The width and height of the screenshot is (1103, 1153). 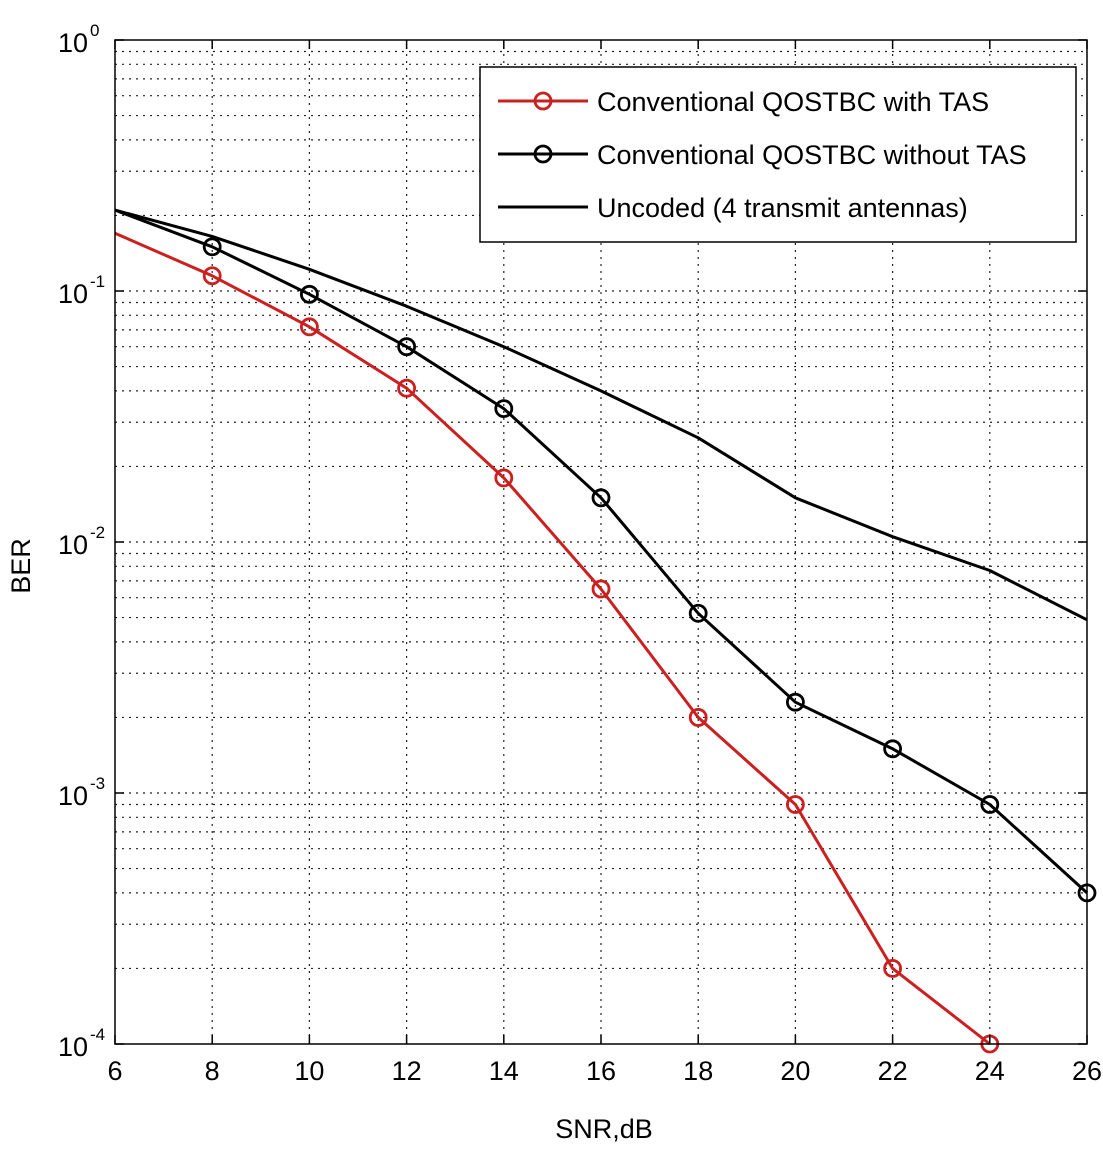 What do you see at coordinates (212, 1071) in the screenshot?
I see `x-tick-label: 8` at bounding box center [212, 1071].